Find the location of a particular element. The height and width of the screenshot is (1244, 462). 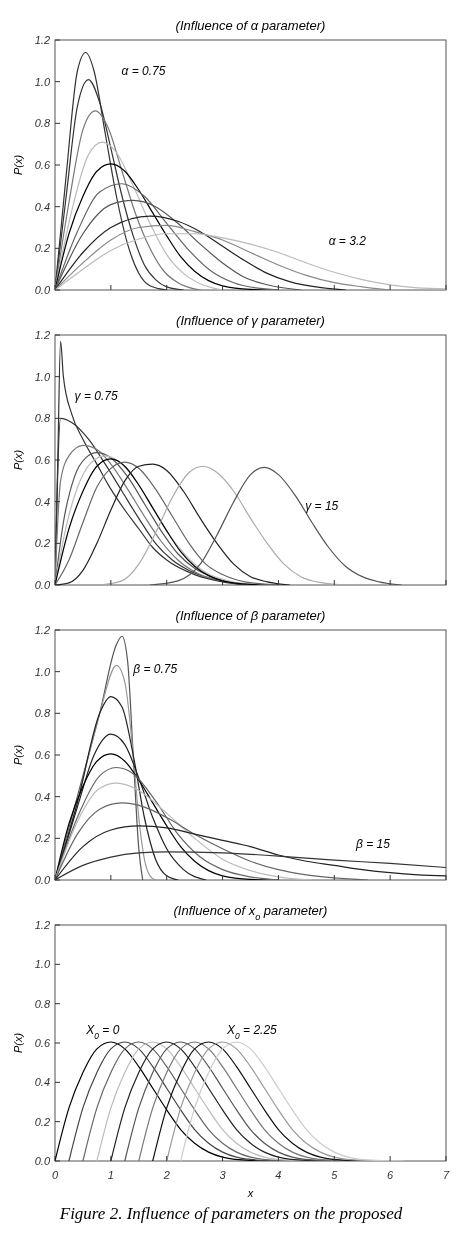

annotation: β = 0.75 is located at coordinates (155, 668).